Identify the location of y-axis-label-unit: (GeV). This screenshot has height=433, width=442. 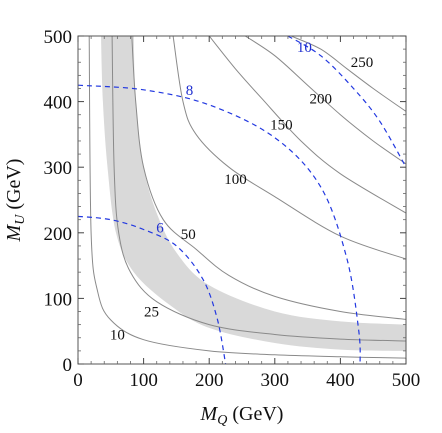
(14, 187).